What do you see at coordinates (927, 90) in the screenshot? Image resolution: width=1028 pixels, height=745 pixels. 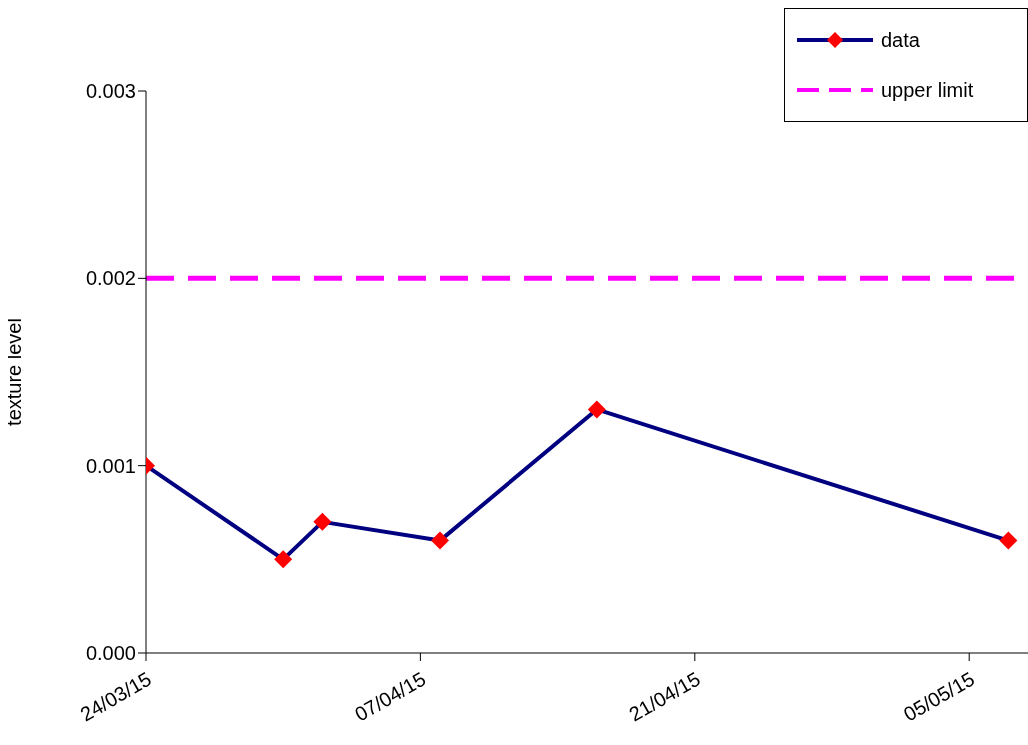 I see `legend-label: upper limit` at bounding box center [927, 90].